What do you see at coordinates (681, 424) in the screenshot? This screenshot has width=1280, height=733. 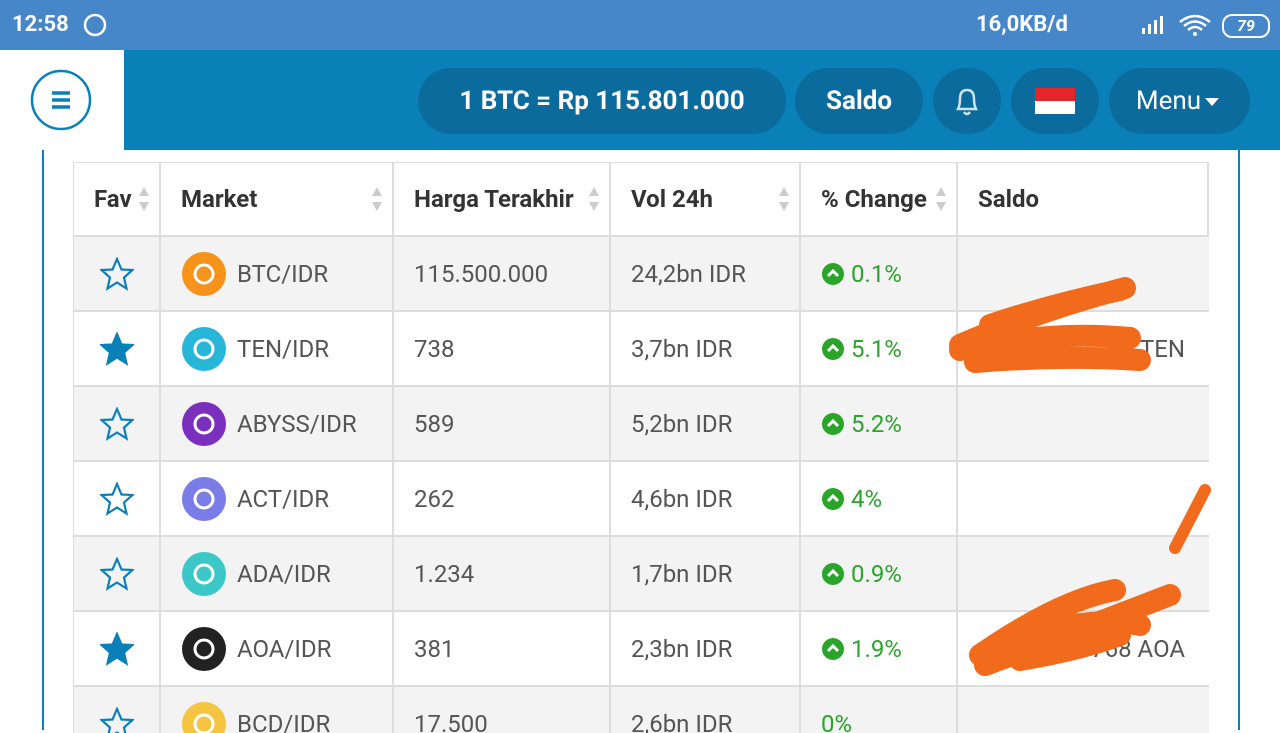 I see `volume: 5,2bn IDR` at bounding box center [681, 424].